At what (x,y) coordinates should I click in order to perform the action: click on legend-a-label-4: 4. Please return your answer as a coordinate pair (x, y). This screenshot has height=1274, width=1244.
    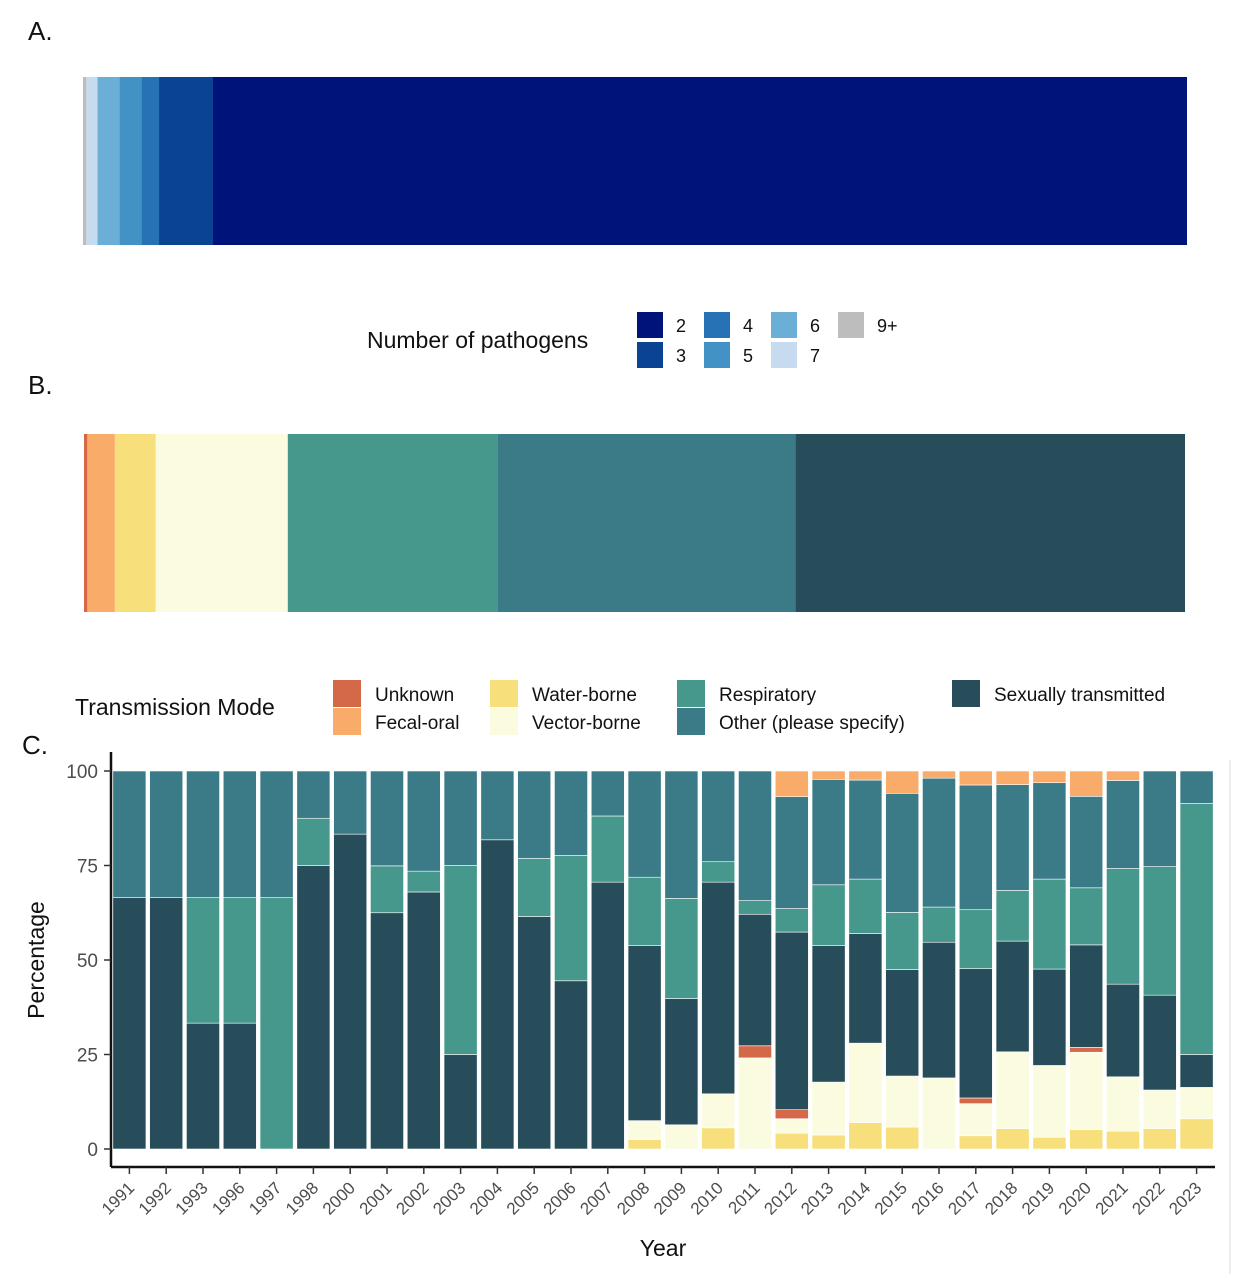
    Looking at the image, I should click on (748, 326).